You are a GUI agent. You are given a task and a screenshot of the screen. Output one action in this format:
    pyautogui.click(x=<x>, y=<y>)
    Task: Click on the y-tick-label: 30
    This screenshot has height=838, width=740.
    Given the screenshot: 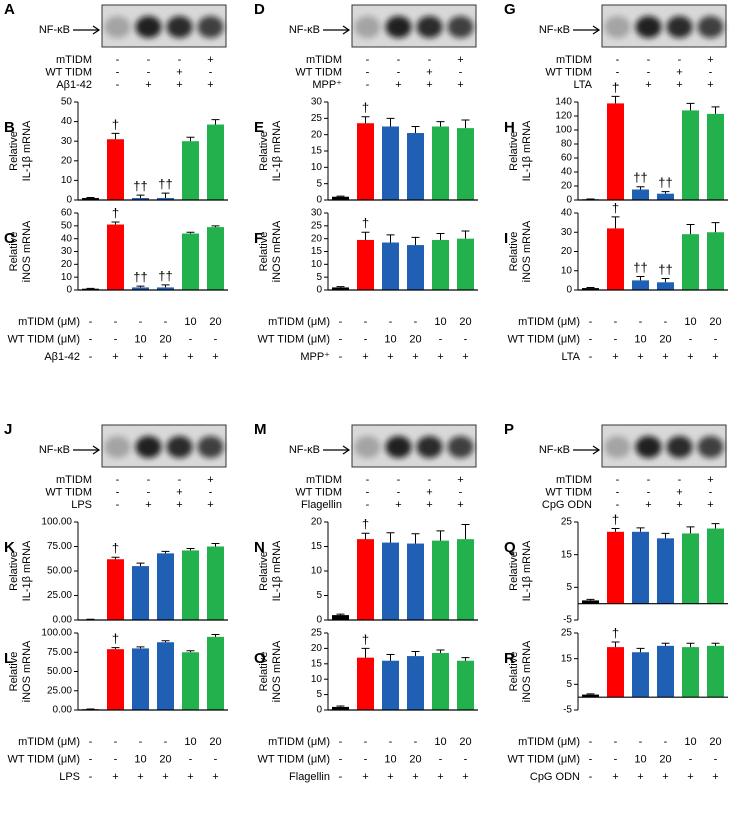 What is the action you would take?
    pyautogui.click(x=317, y=213)
    